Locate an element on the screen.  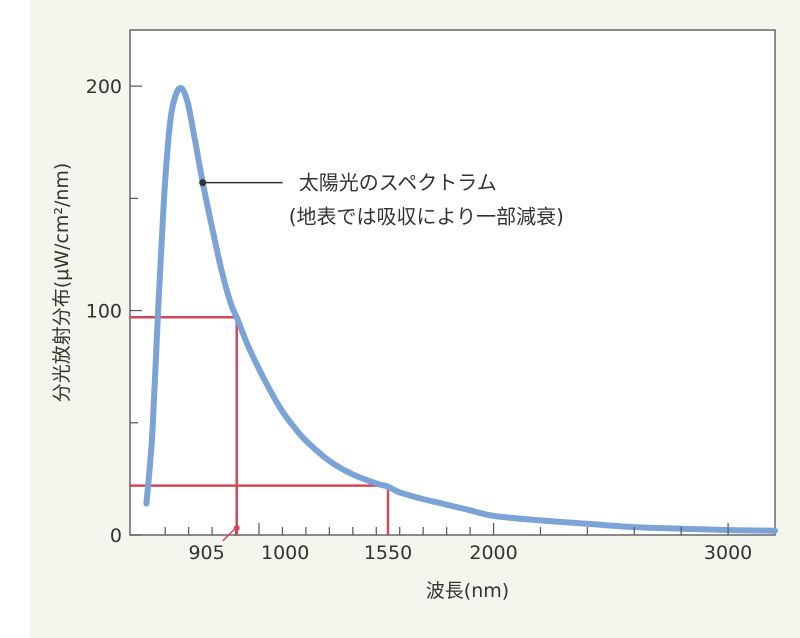
x-tick-label: 1550 is located at coordinates (388, 553).